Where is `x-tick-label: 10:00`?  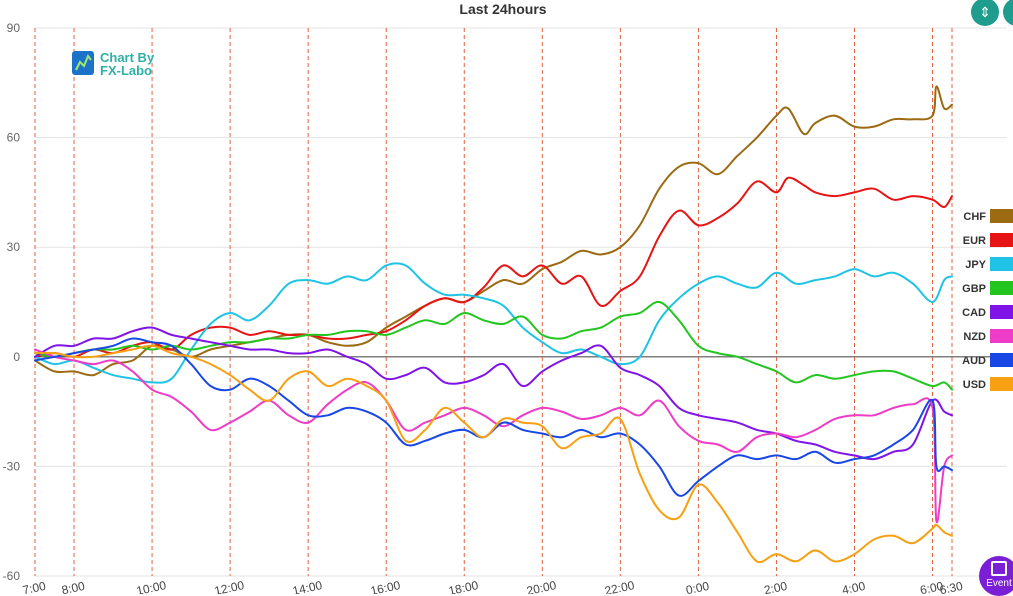 x-tick-label: 10:00 is located at coordinates (151, 586).